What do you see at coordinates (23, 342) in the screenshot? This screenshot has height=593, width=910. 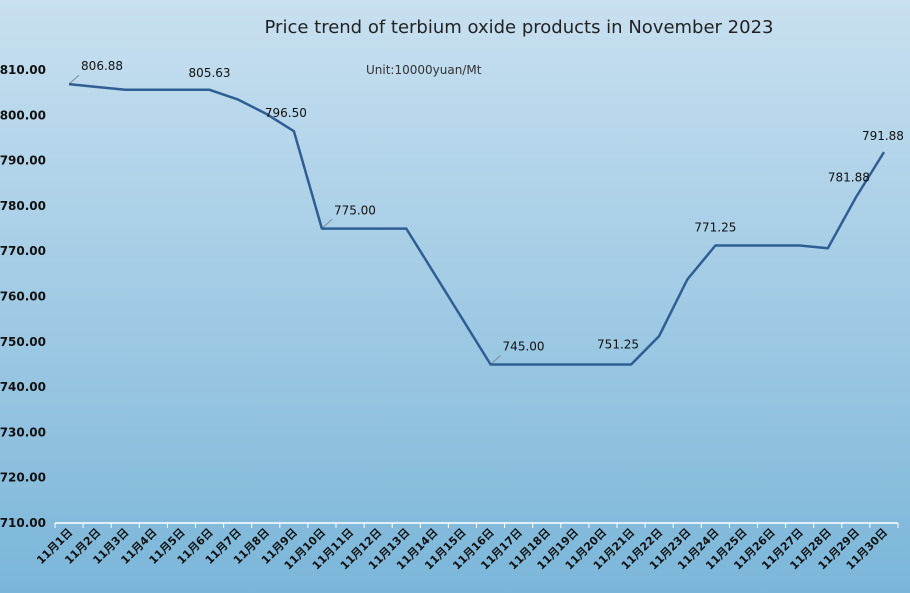 I see `y-tick-label: 750.00` at bounding box center [23, 342].